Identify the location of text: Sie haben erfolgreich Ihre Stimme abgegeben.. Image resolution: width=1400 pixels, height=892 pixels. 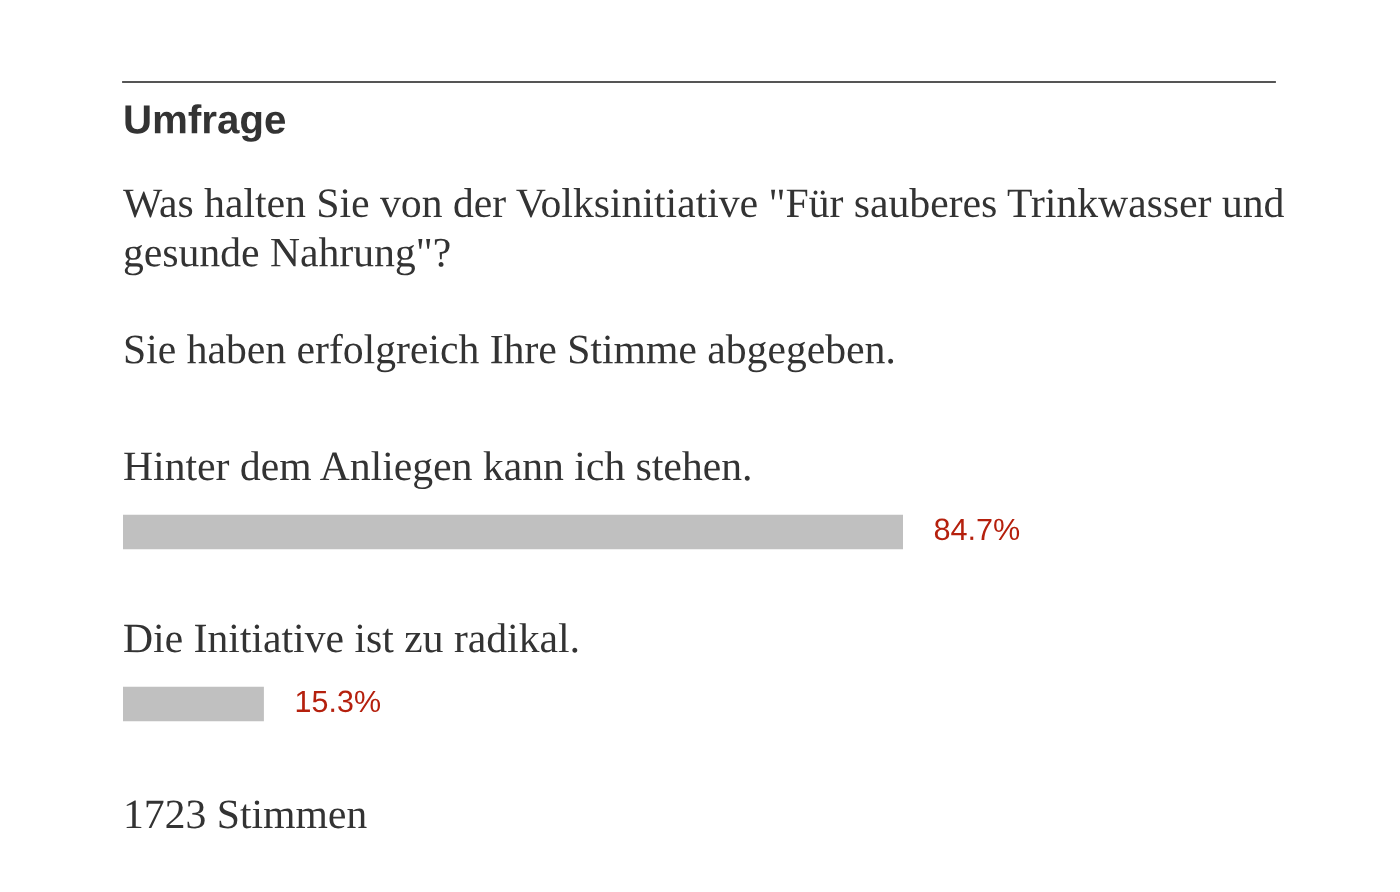
(509, 353).